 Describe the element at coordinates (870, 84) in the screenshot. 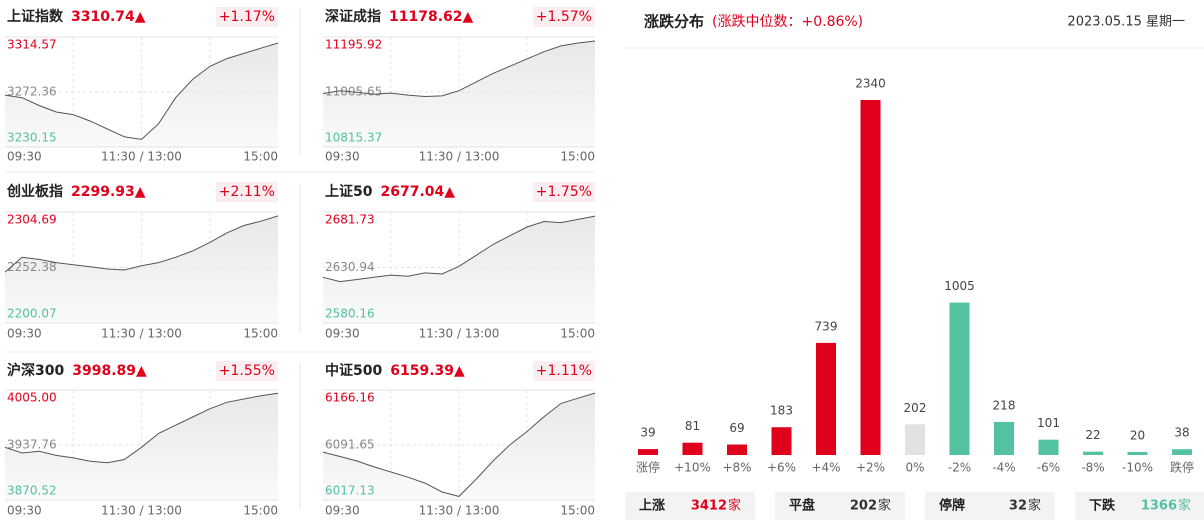

I see `value-label: 2340` at that location.